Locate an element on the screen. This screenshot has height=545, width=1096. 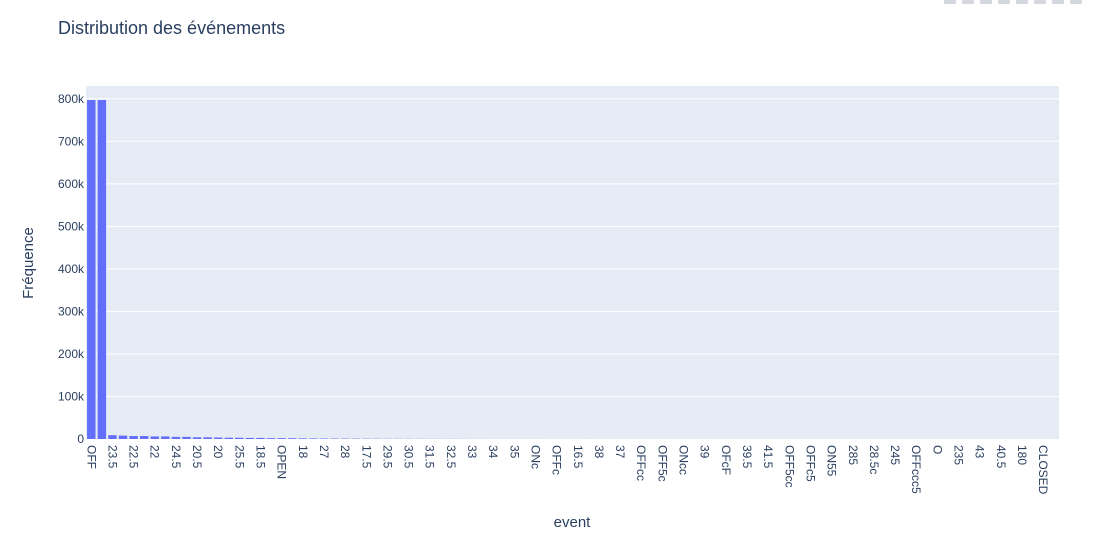
x-tick-label: OFF is located at coordinates (91, 457).